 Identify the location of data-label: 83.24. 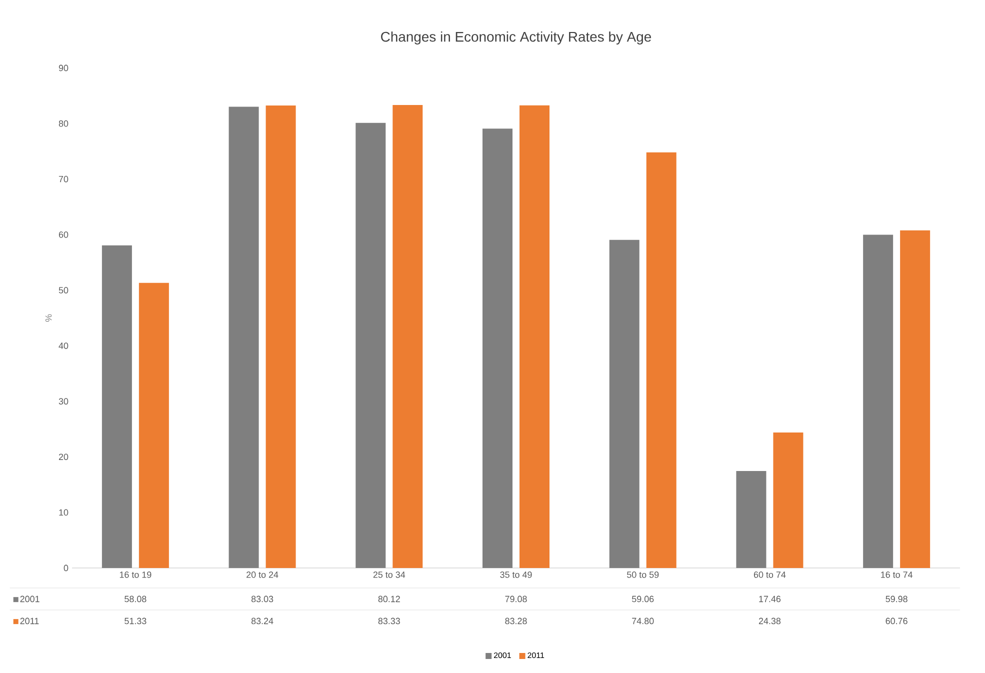
(262, 621).